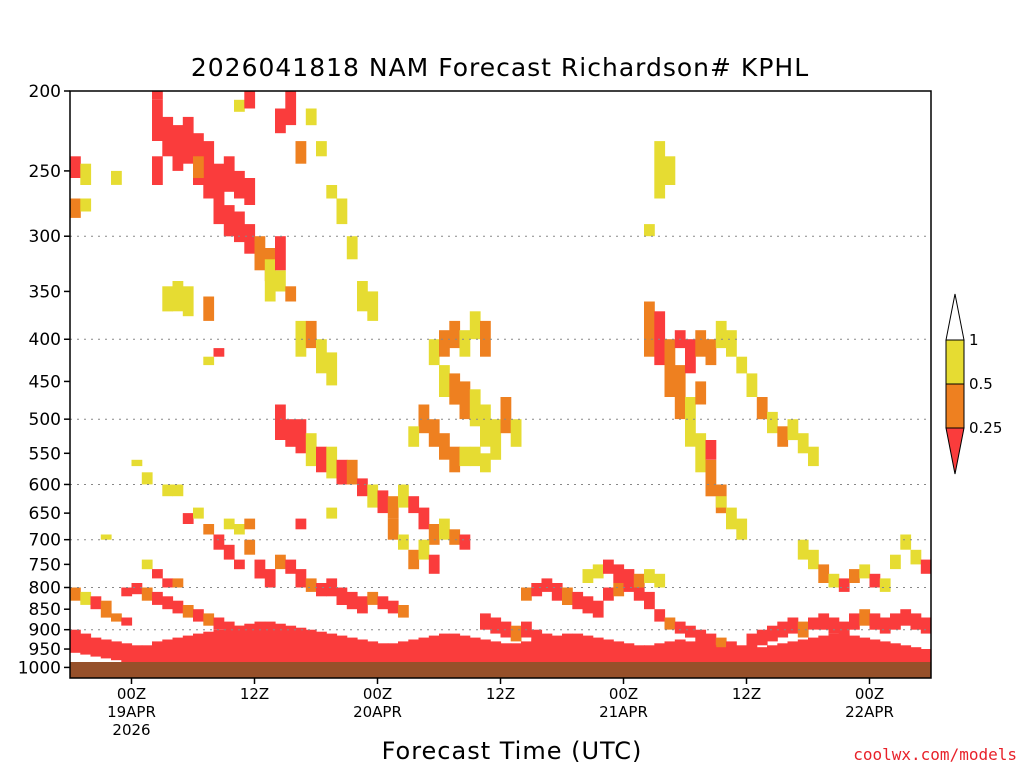 Image resolution: width=1024 pixels, height=768 pixels. Describe the element at coordinates (955, 451) in the screenshot. I see `legend-bottom-arrow` at that location.